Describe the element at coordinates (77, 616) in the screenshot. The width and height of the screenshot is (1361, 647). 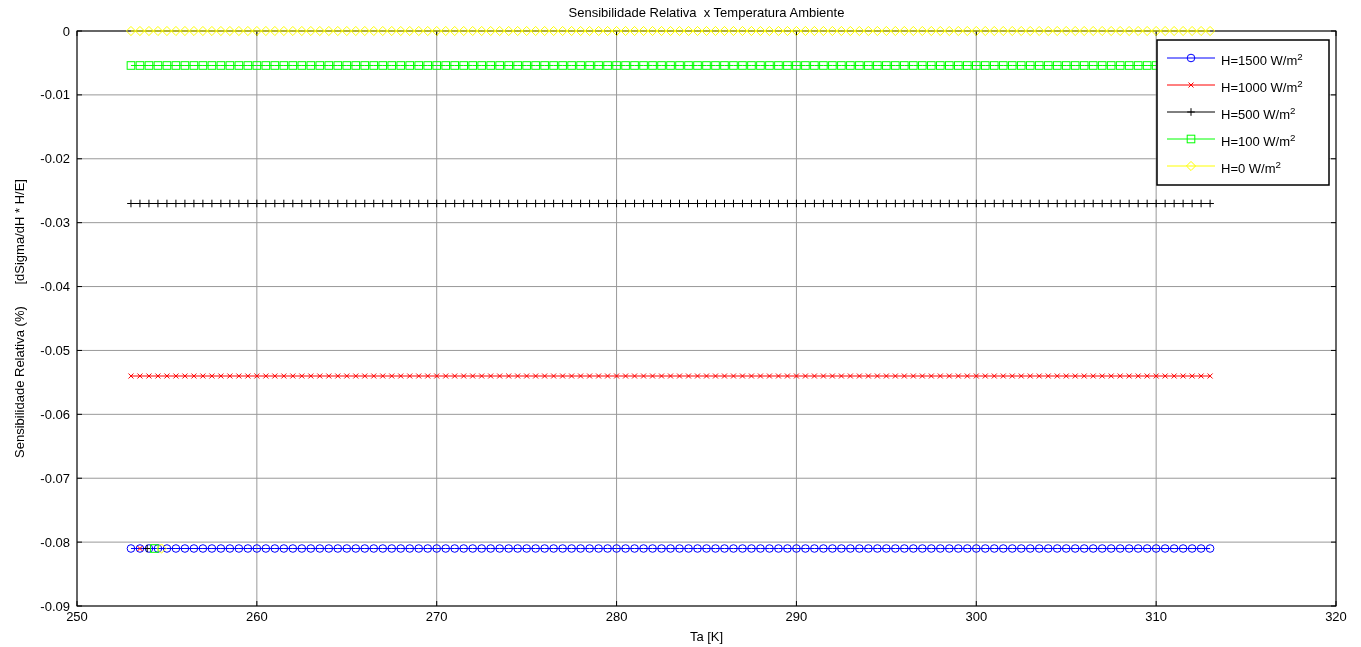
I see `x-tick-label: 250` at that location.